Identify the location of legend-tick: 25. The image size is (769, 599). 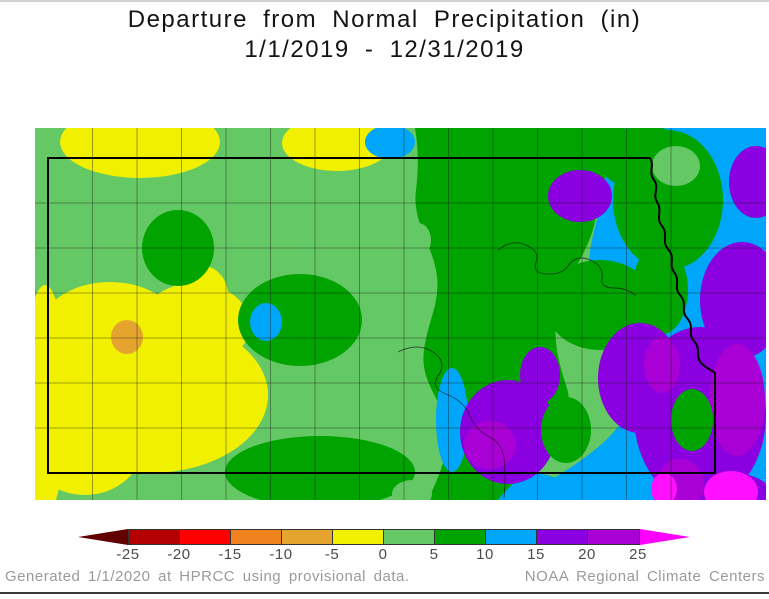
(638, 554).